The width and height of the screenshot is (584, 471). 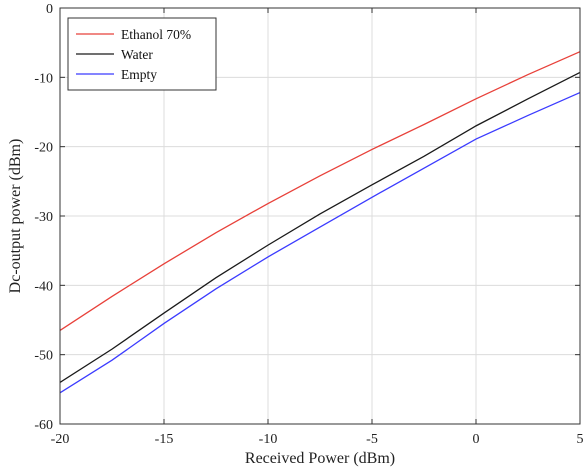 What do you see at coordinates (164, 439) in the screenshot?
I see `x-tick-label: -15` at bounding box center [164, 439].